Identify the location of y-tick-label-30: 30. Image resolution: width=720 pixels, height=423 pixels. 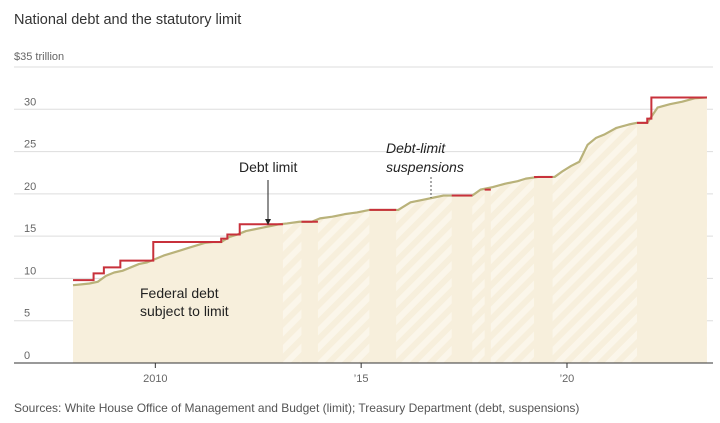
(30, 102).